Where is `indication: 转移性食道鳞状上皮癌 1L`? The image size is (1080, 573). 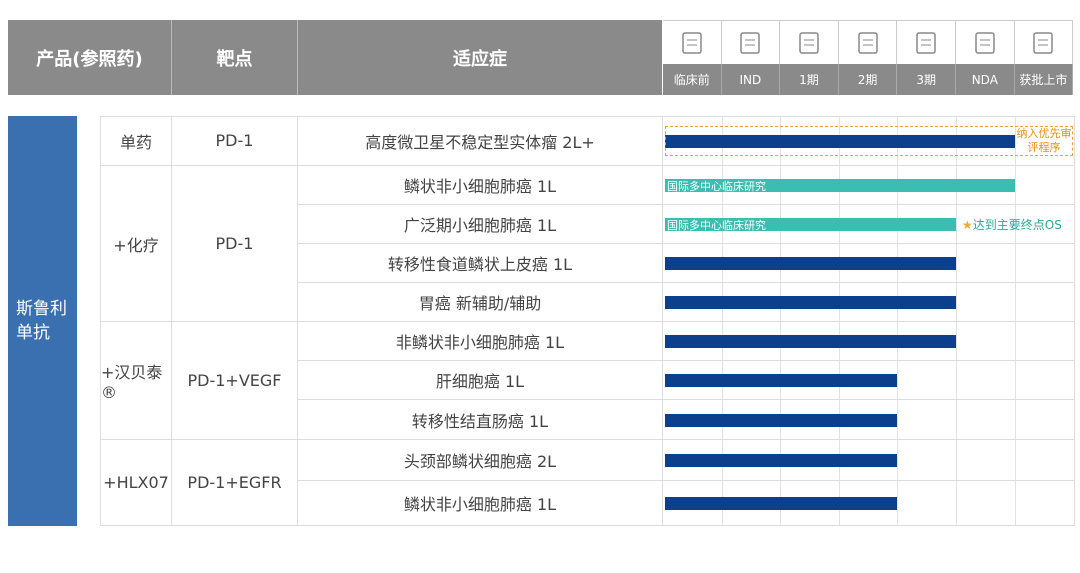
indication: 转移性食道鳞状上皮癌 1L is located at coordinates (480, 263).